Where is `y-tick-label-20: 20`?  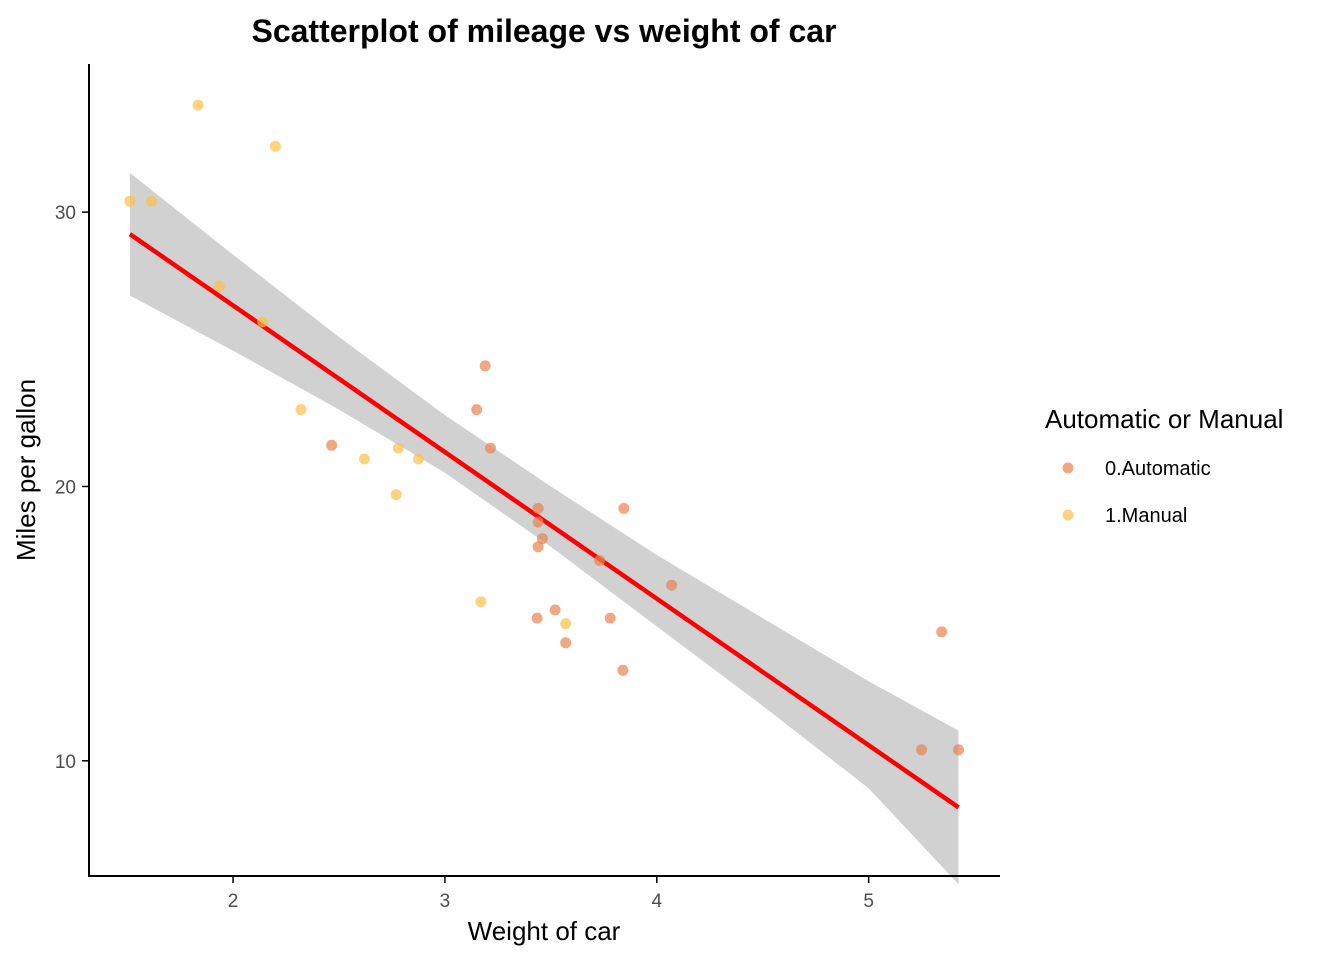
y-tick-label-20: 20 is located at coordinates (65, 487).